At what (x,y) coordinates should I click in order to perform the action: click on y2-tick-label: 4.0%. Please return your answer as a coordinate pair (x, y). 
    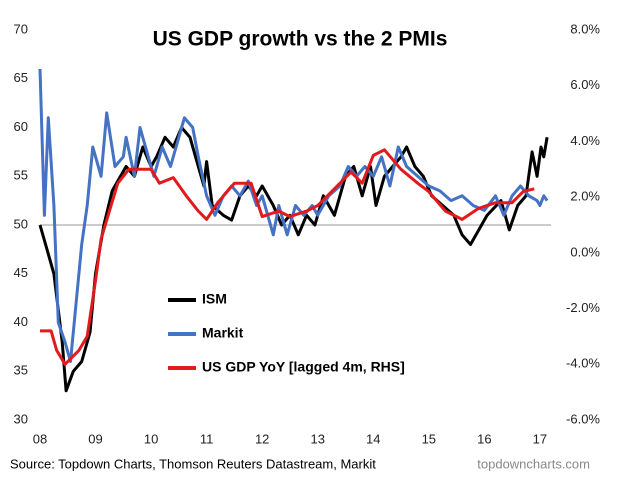
    Looking at the image, I should click on (585, 140).